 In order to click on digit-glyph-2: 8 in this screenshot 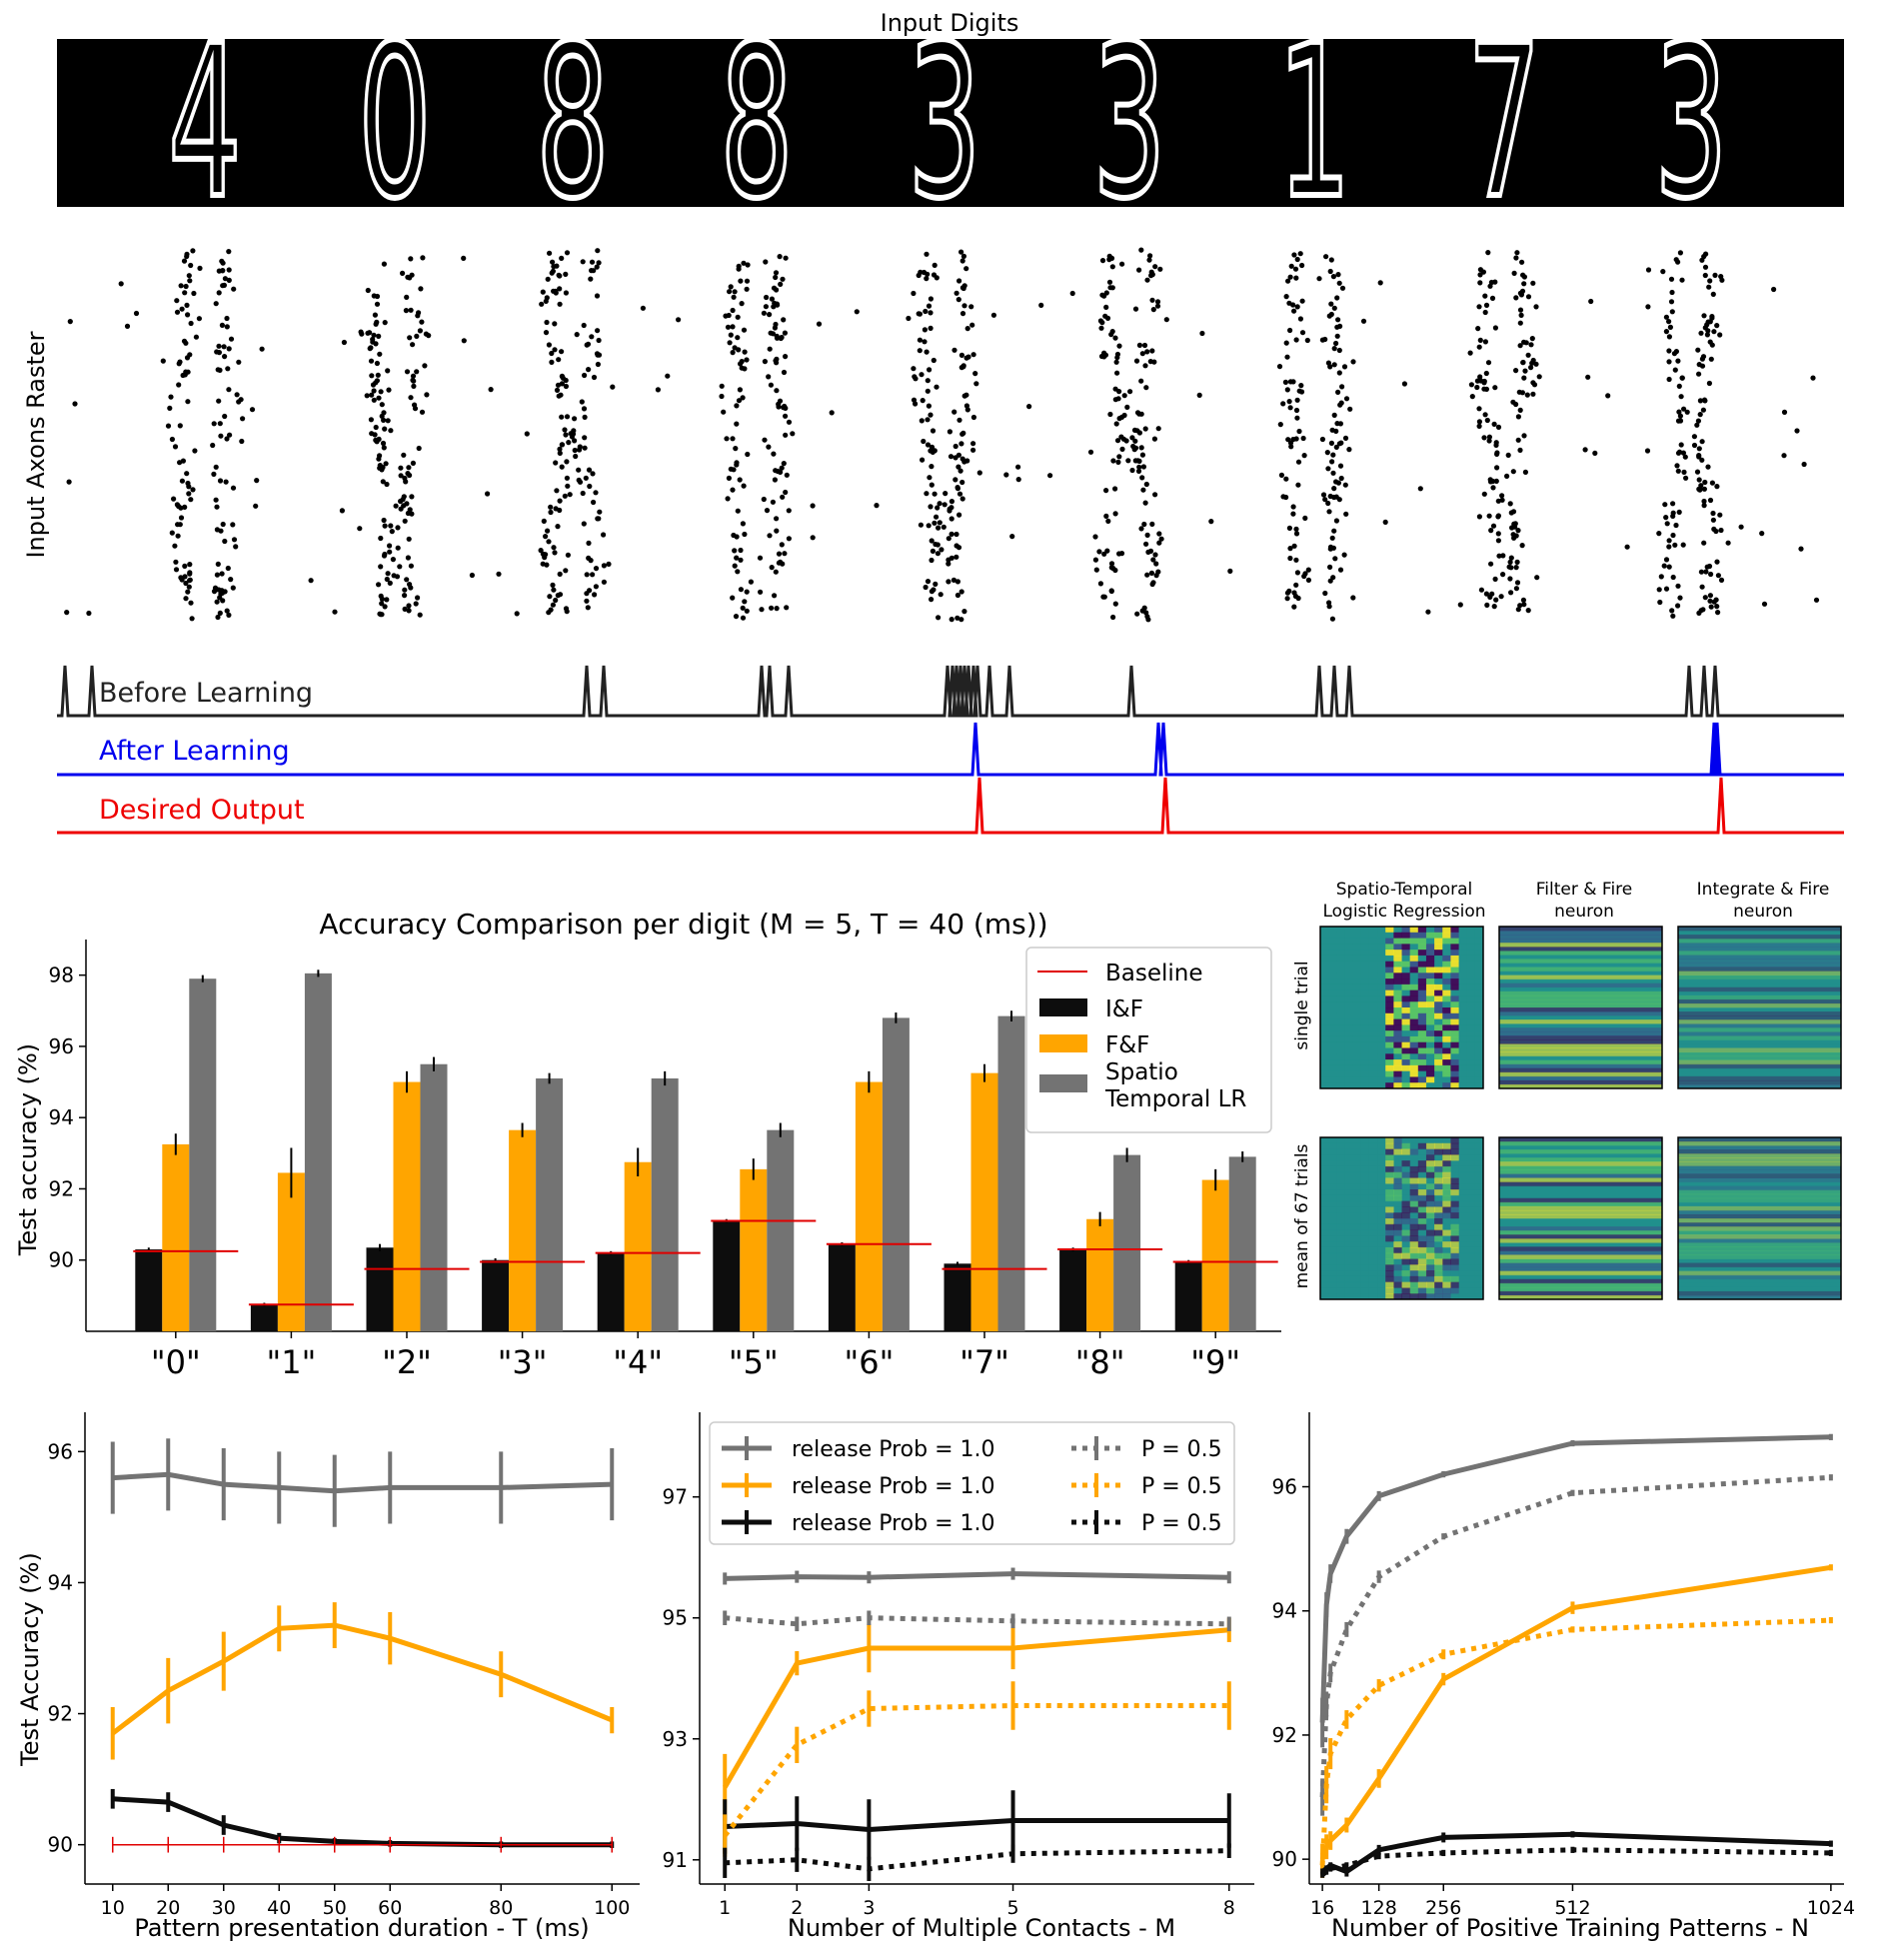, I will do `click(572, 122)`.